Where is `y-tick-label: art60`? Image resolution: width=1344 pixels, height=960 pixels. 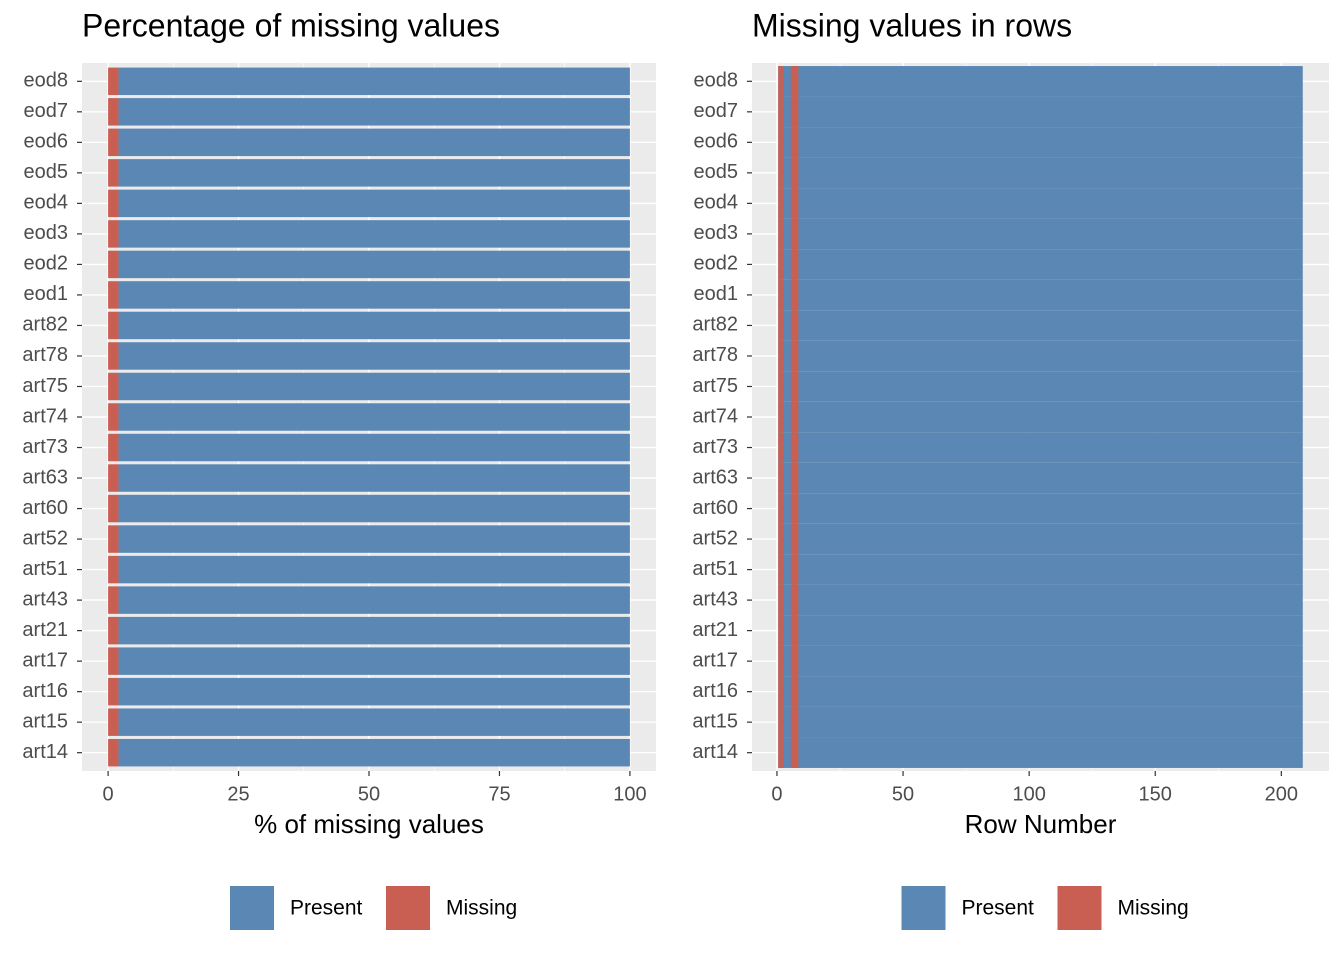 y-tick-label: art60 is located at coordinates (715, 508).